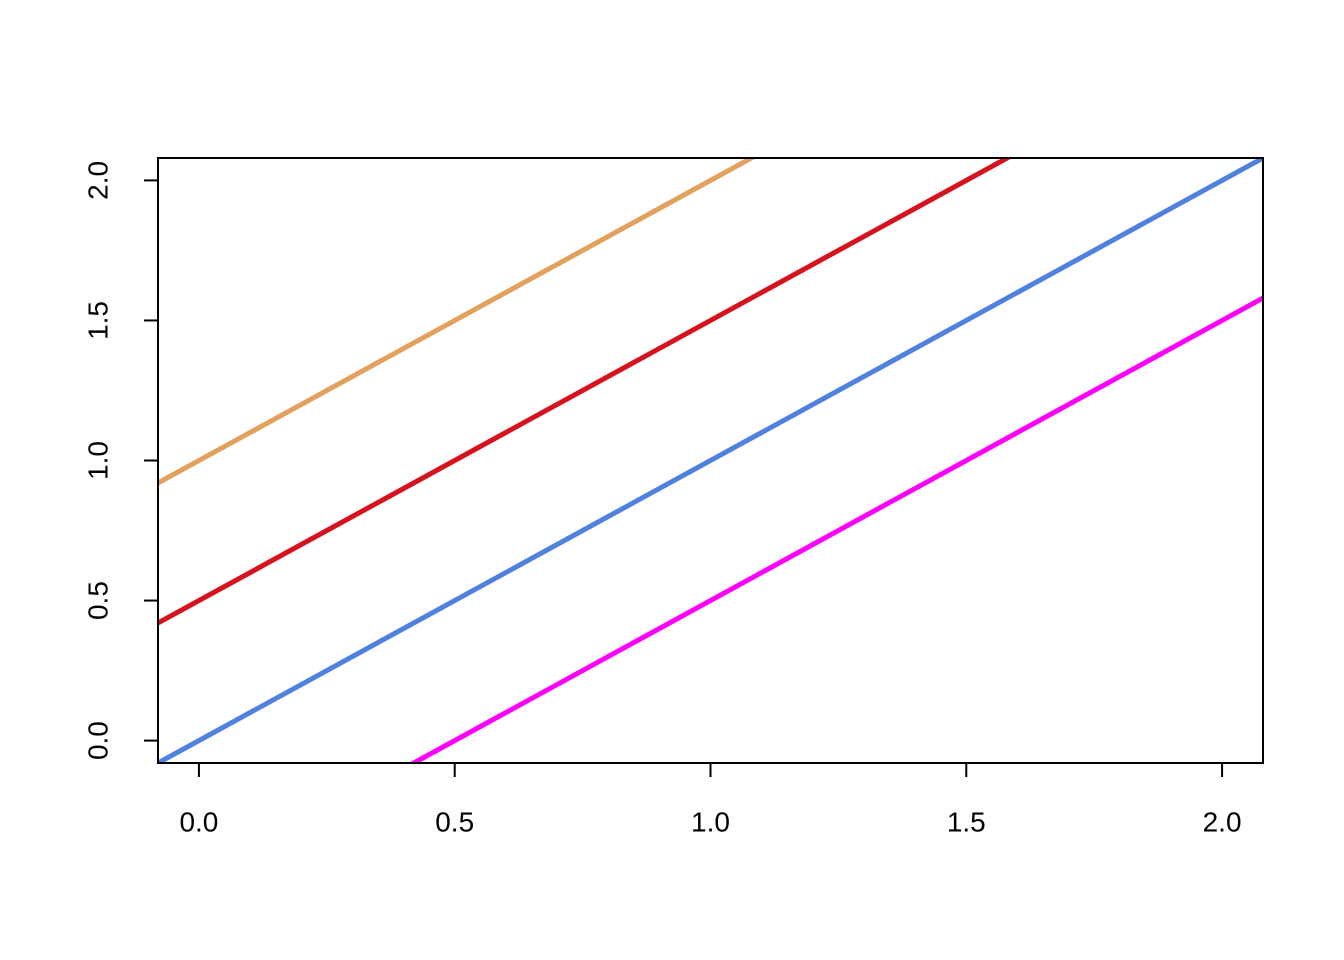 This screenshot has width=1344, height=960. I want to click on y-tick-label: 1.0, so click(97, 460).